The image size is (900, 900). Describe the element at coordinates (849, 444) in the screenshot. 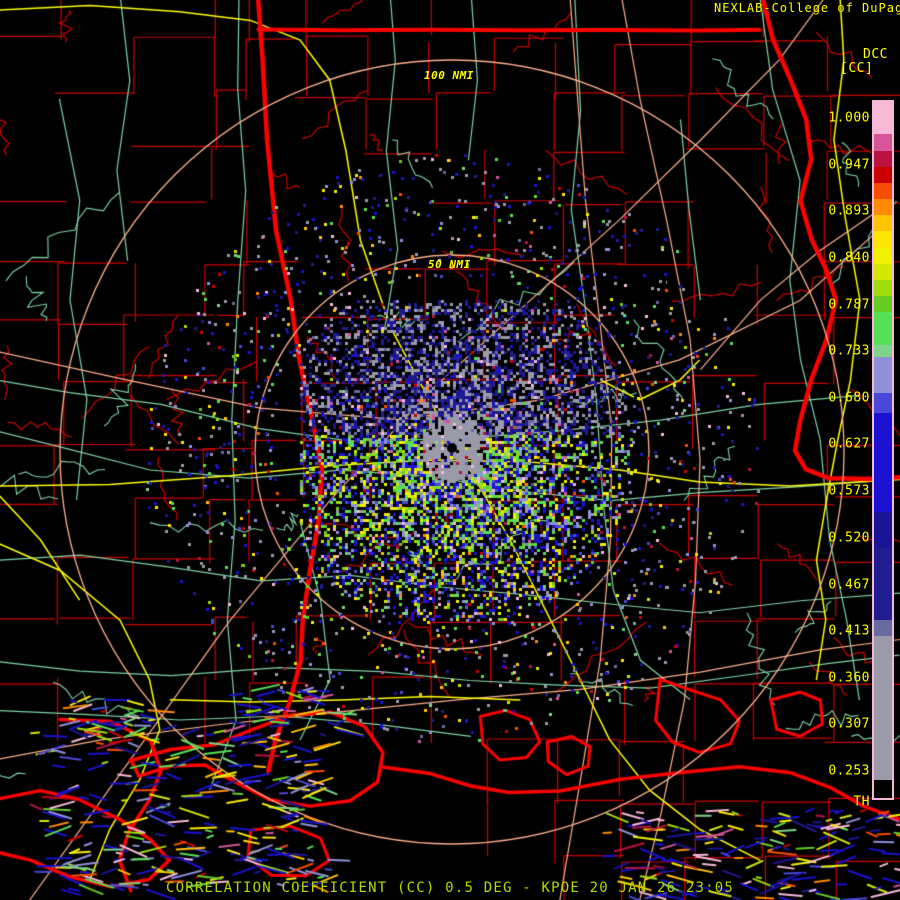

I see `colorbar-tick-7: 0.627` at that location.